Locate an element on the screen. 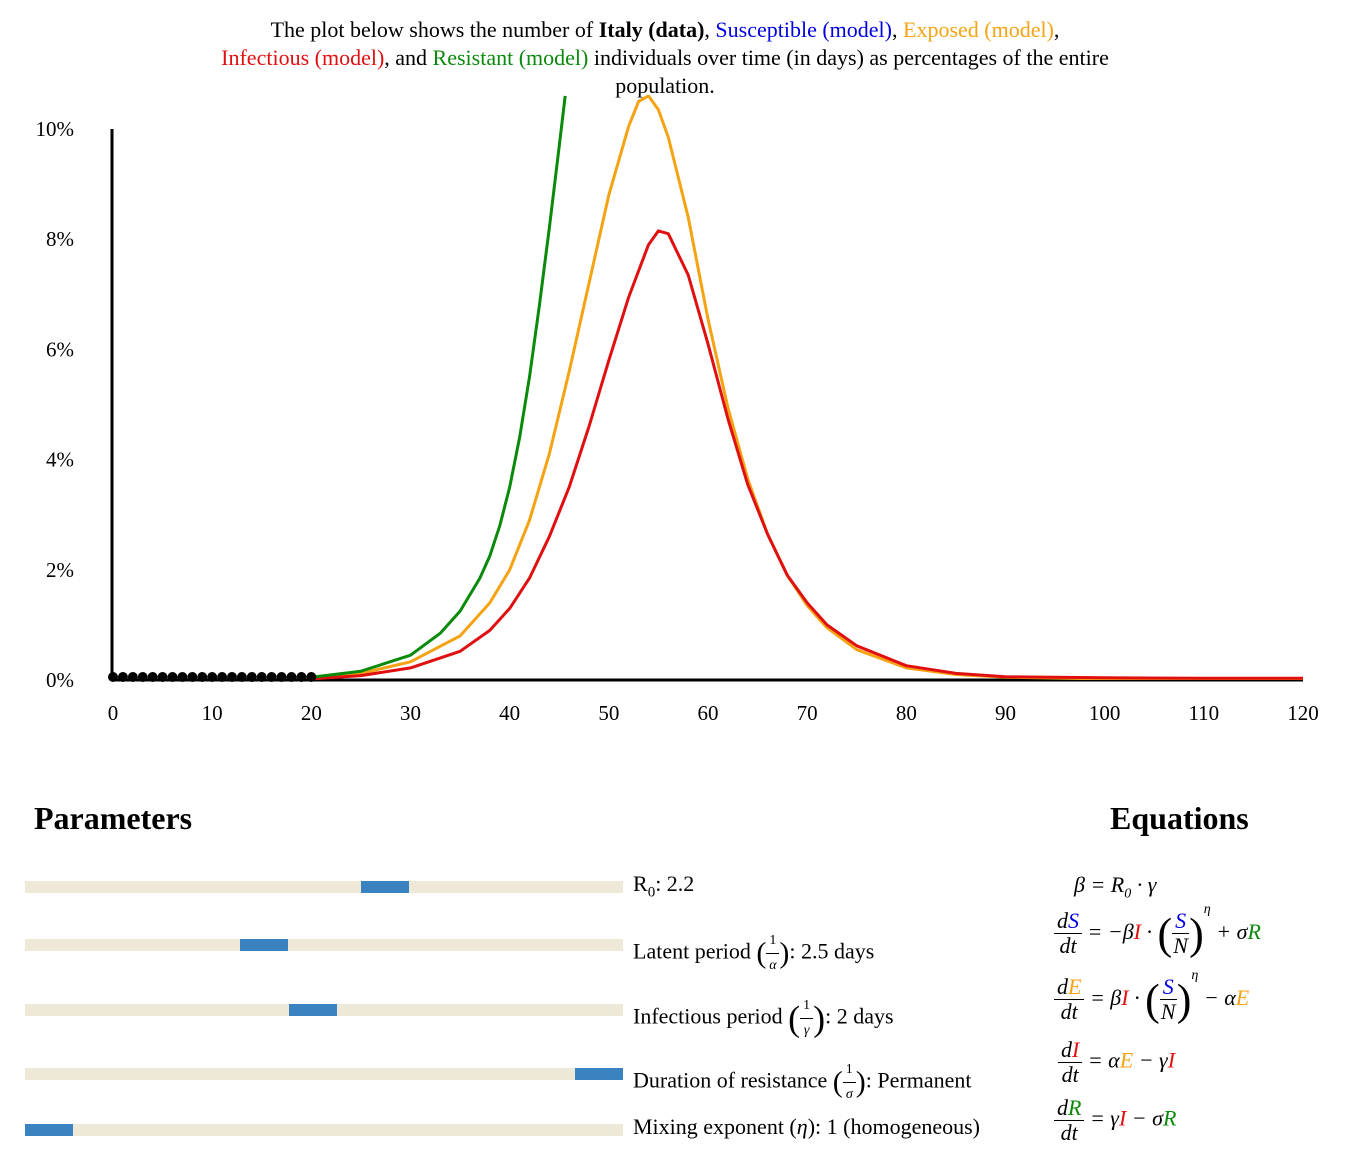 The height and width of the screenshot is (1163, 1360). y-tick-label: 0% is located at coordinates (60, 680).